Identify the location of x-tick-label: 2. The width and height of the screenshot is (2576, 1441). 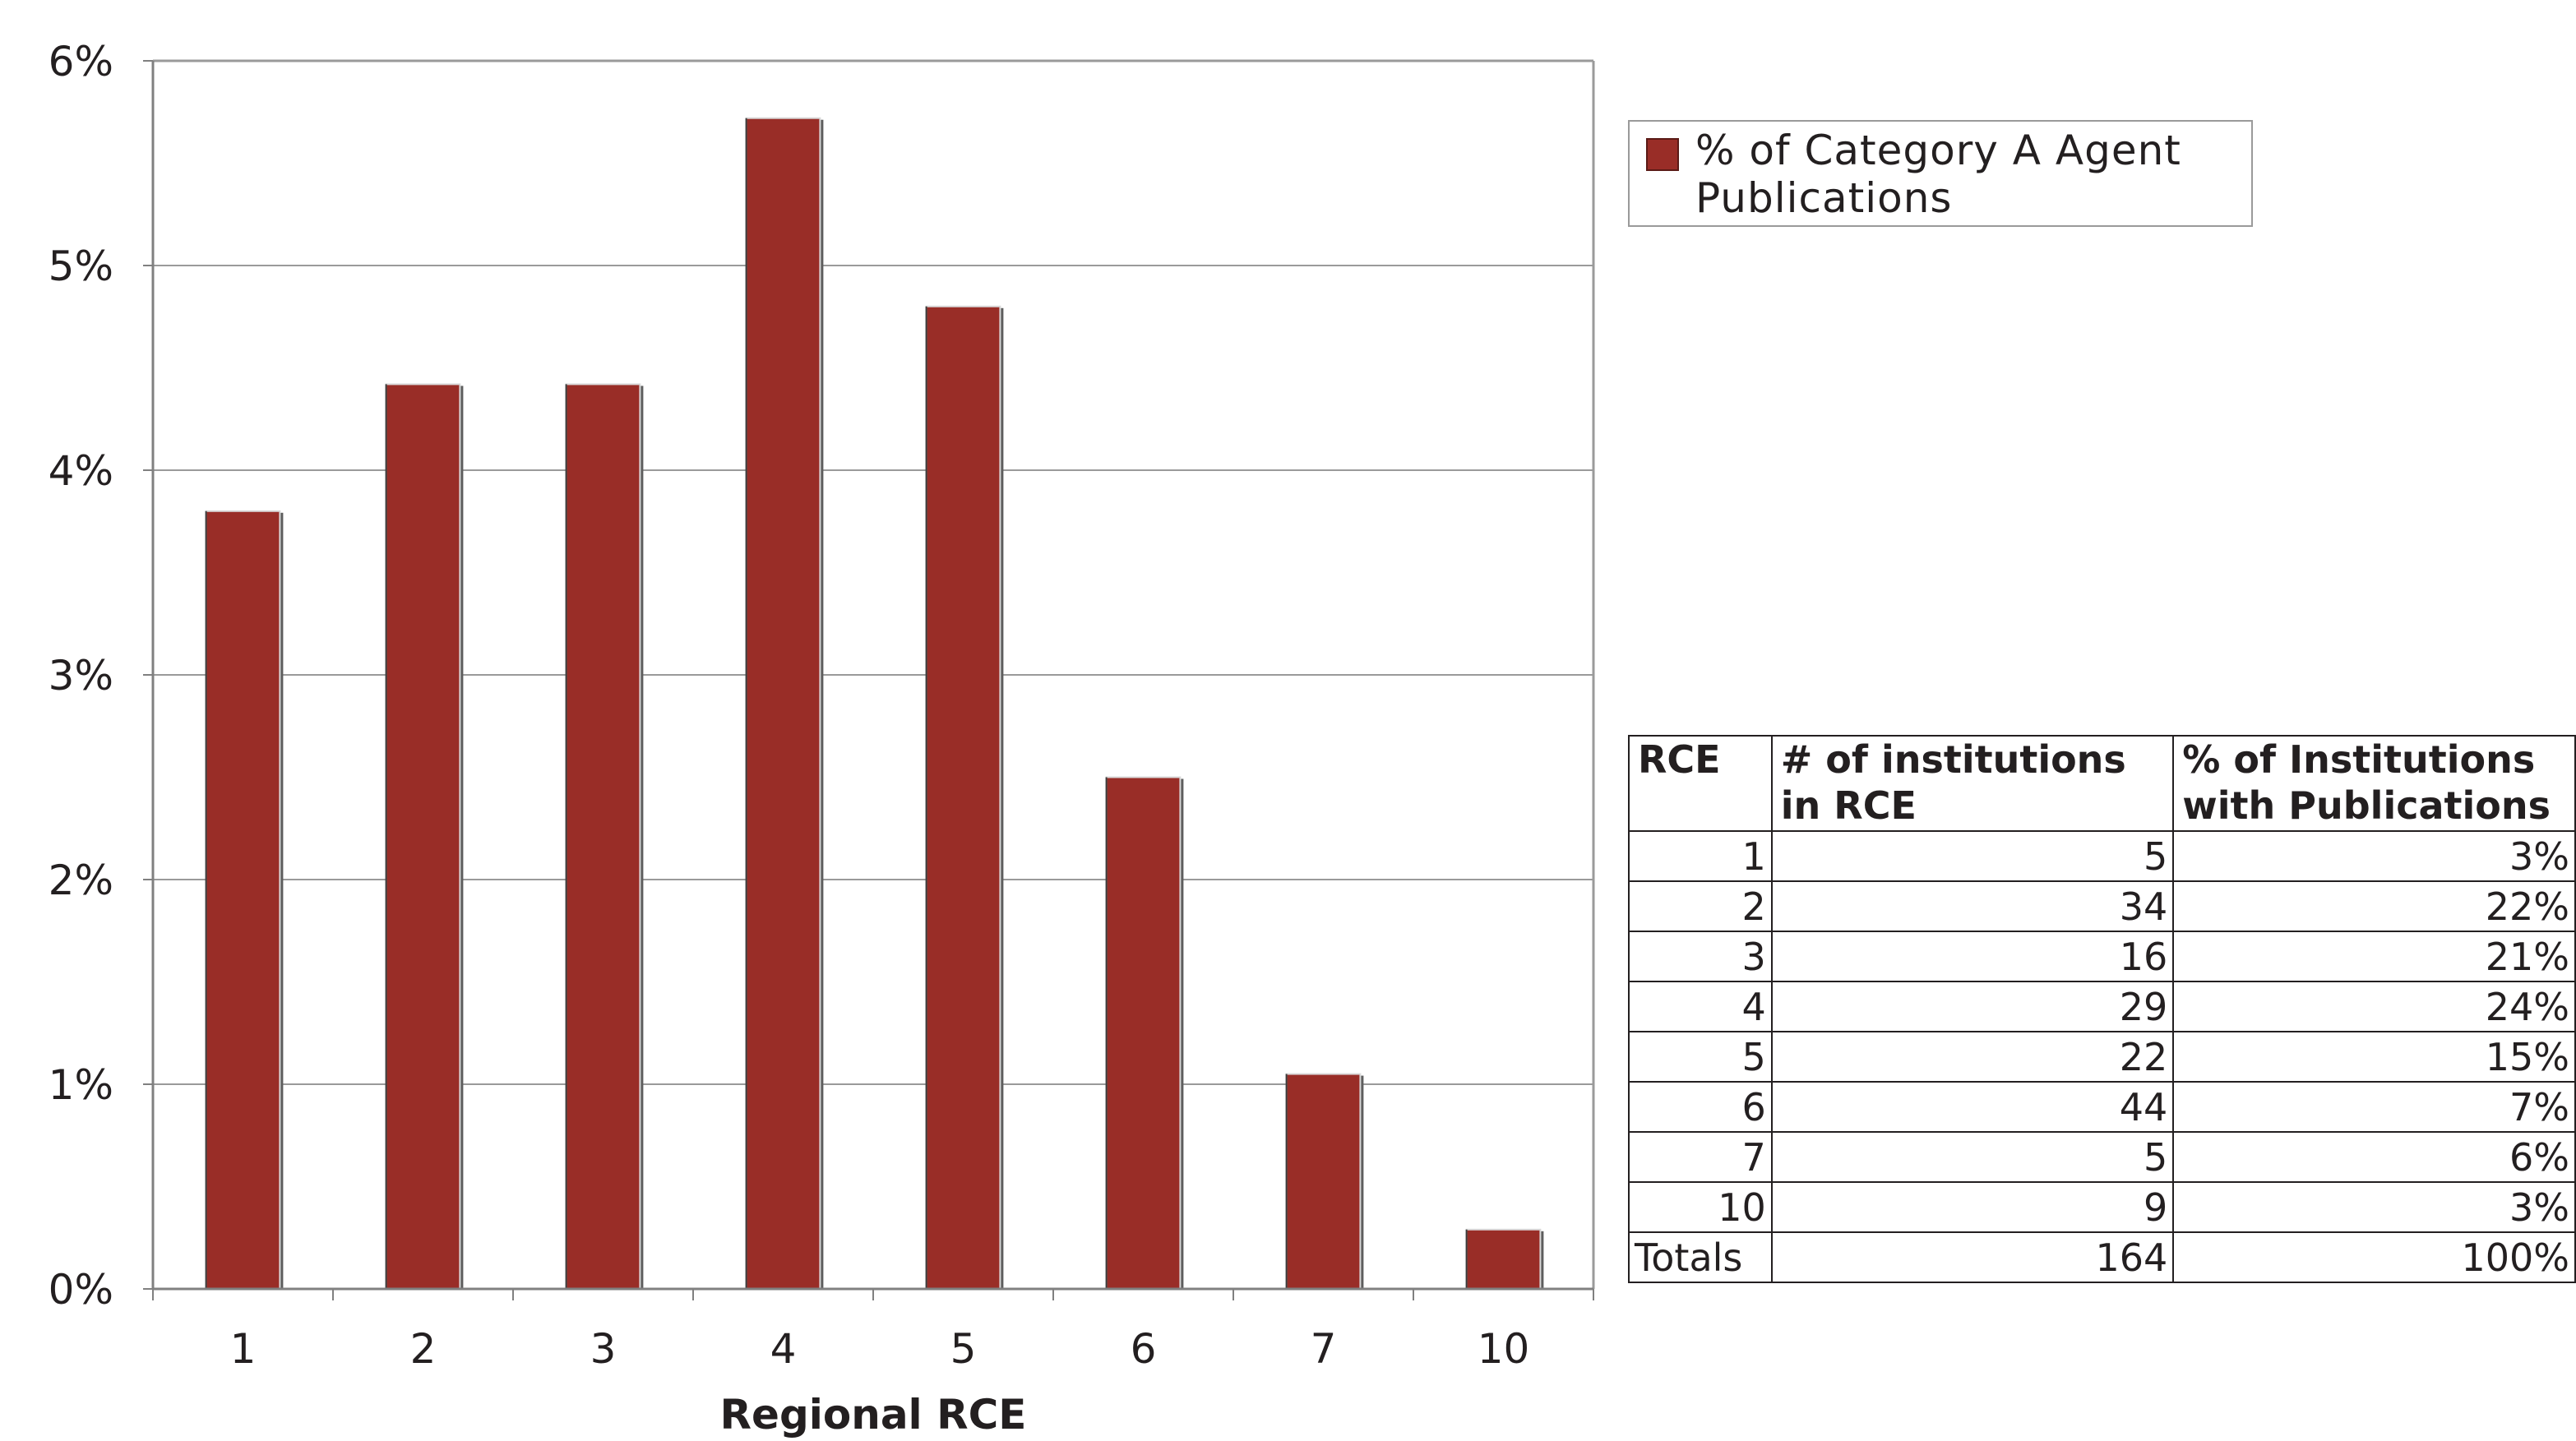
(423, 1349).